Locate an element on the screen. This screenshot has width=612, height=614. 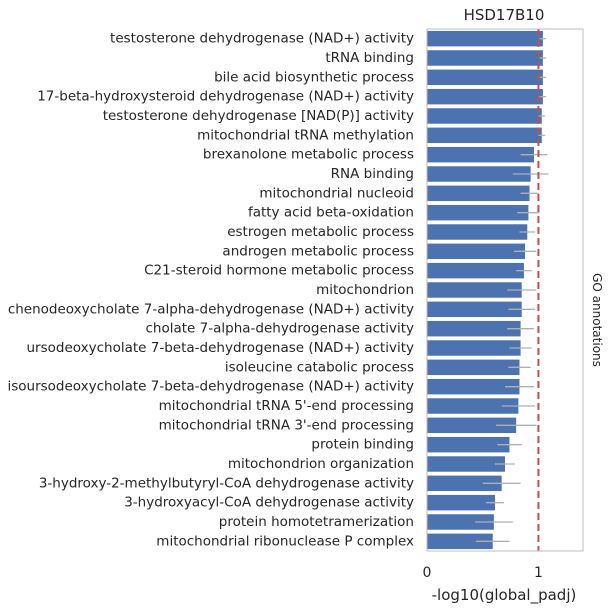
category-label: mitochondrion organization is located at coordinates (321, 464).